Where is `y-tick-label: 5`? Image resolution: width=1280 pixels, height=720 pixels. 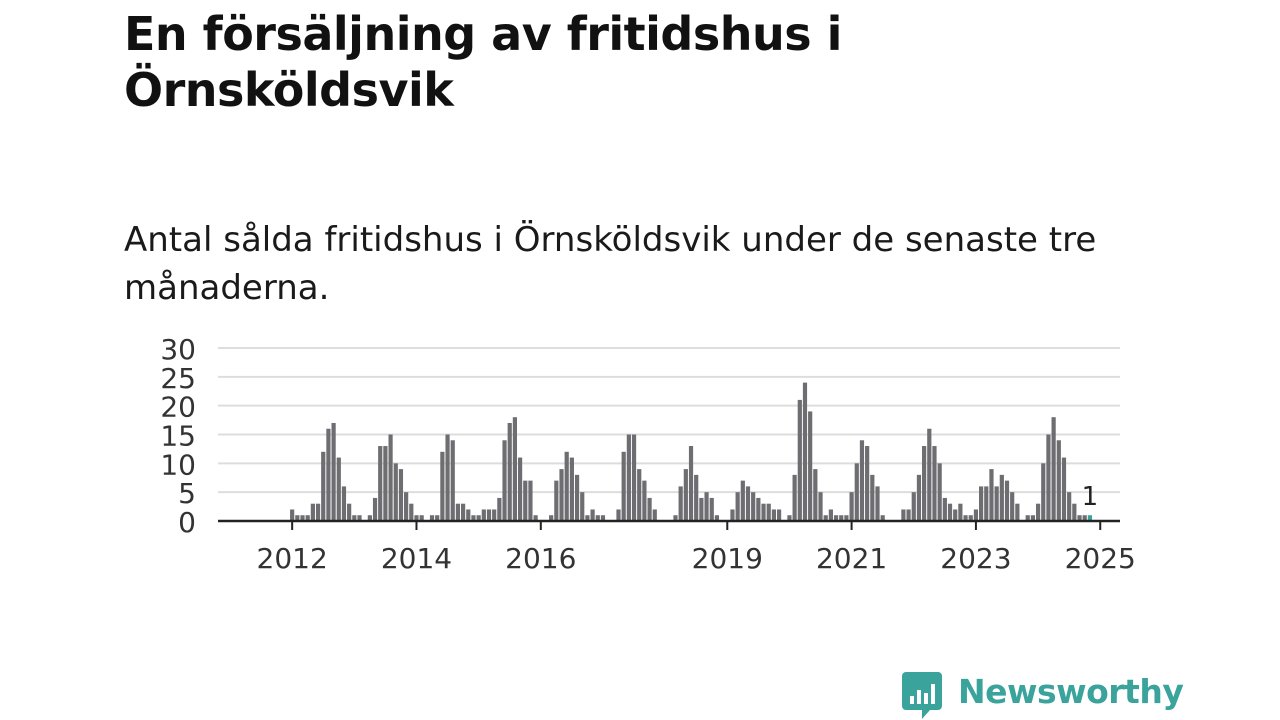
y-tick-label: 5 is located at coordinates (187, 493).